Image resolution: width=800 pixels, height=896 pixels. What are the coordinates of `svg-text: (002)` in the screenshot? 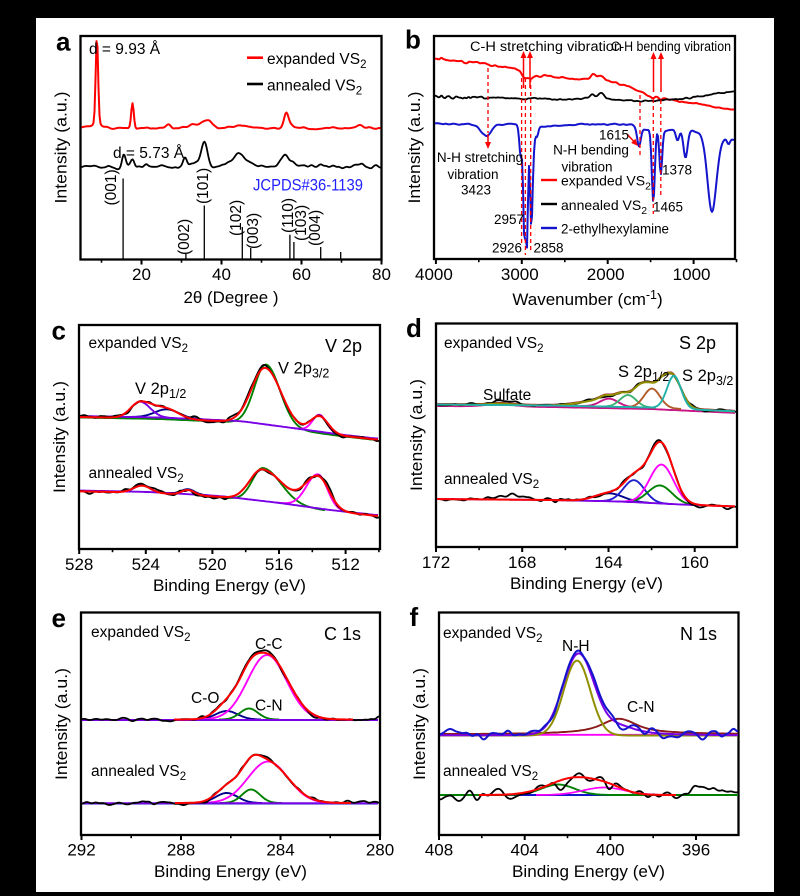 It's located at (184, 237).